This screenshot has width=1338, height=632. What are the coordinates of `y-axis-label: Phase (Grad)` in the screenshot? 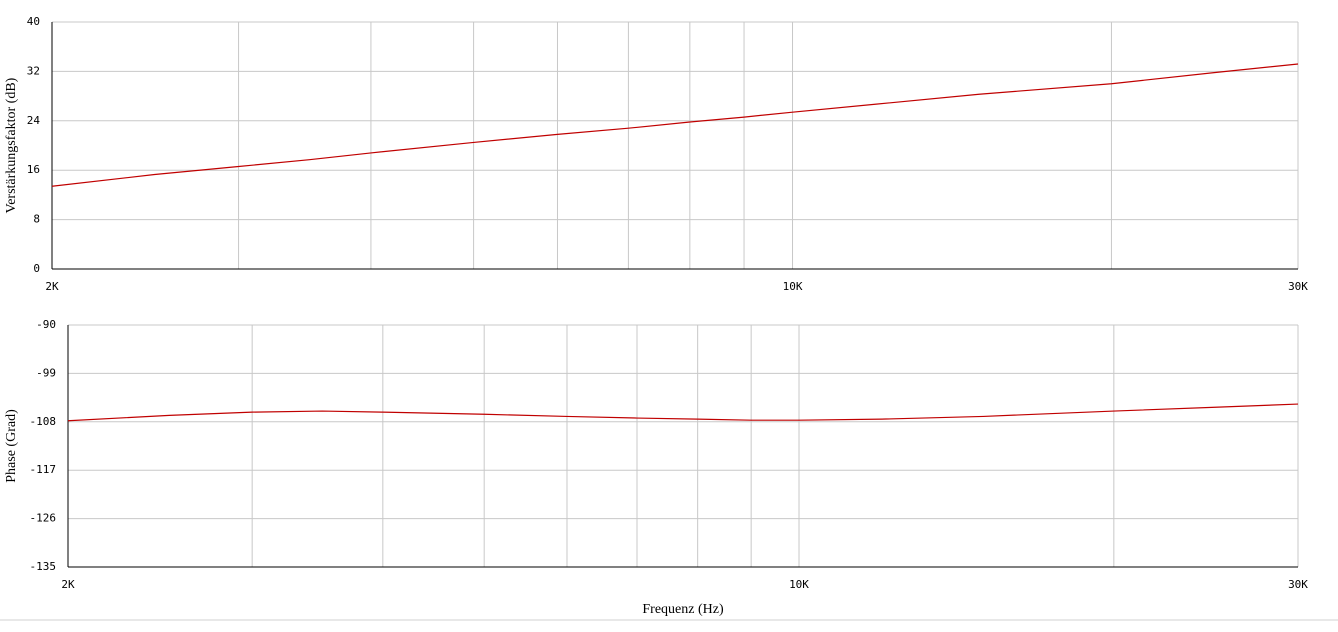 It's located at (11, 446).